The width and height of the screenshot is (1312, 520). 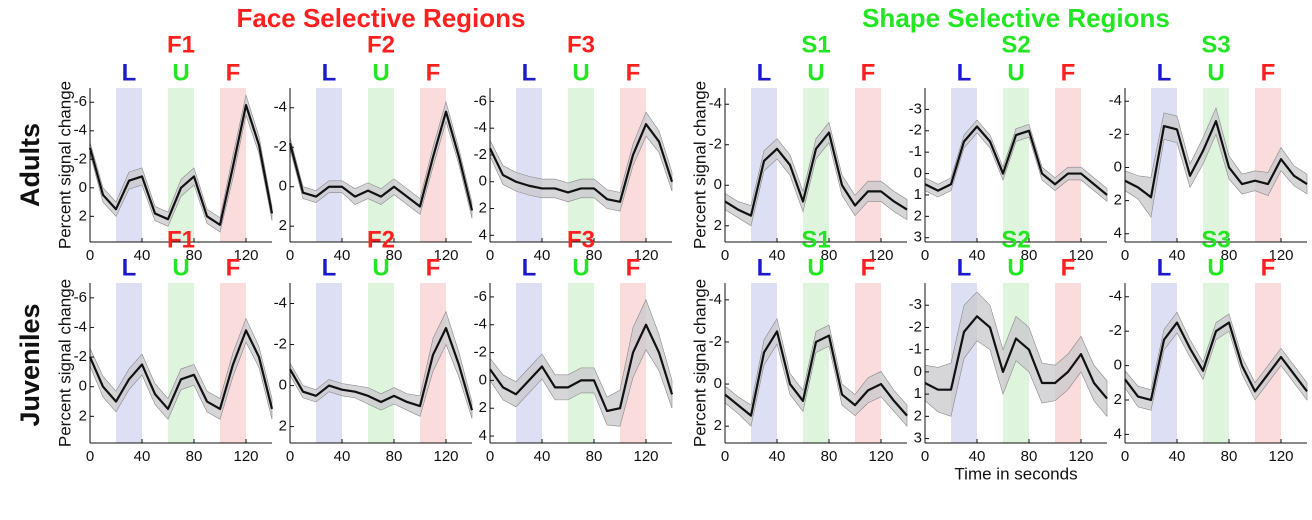 I want to click on panel-title: F1, so click(x=181, y=239).